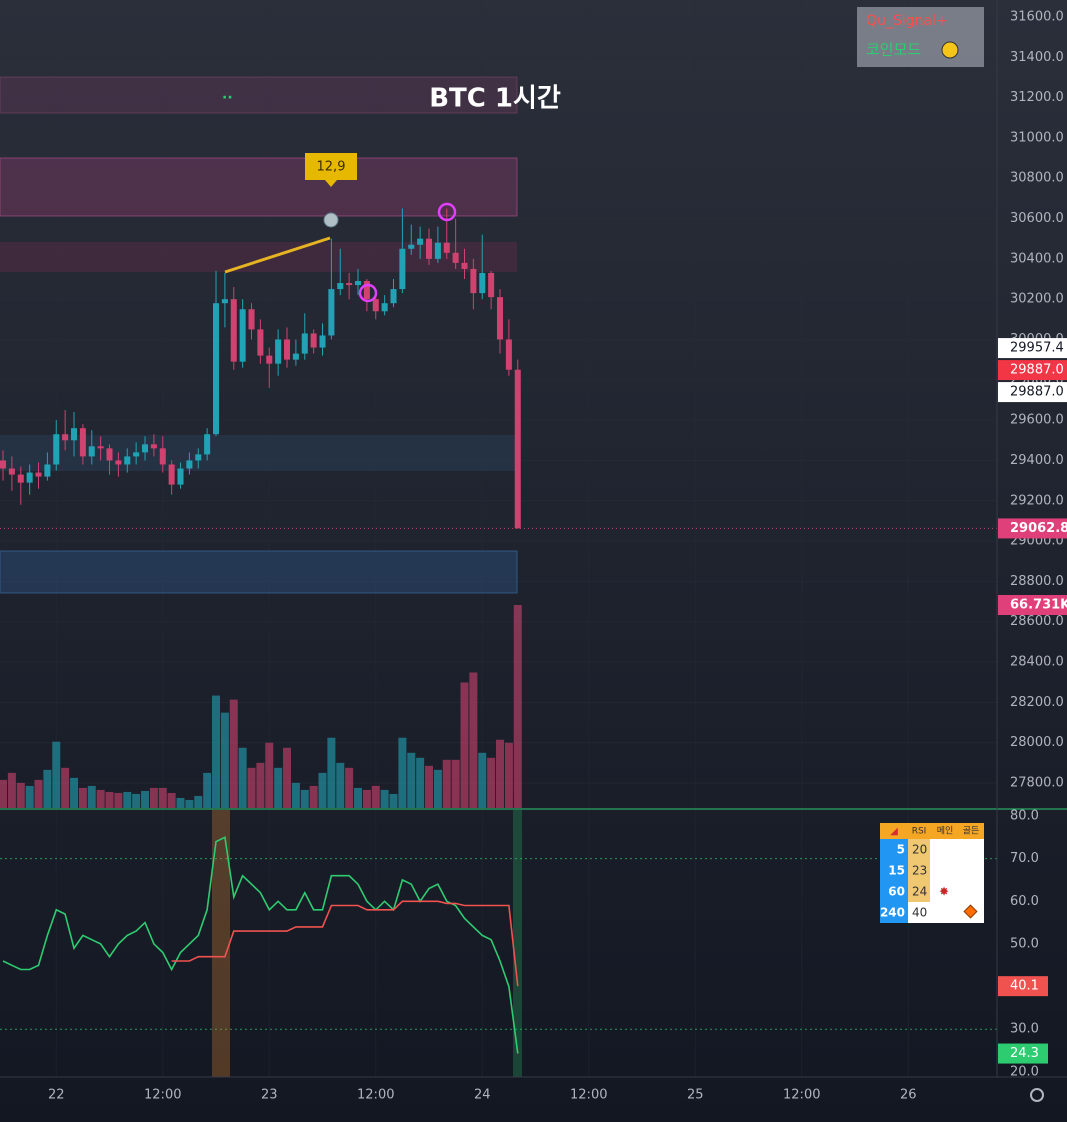  What do you see at coordinates (1038, 605) in the screenshot?
I see `volume-label: 66.731K` at bounding box center [1038, 605].